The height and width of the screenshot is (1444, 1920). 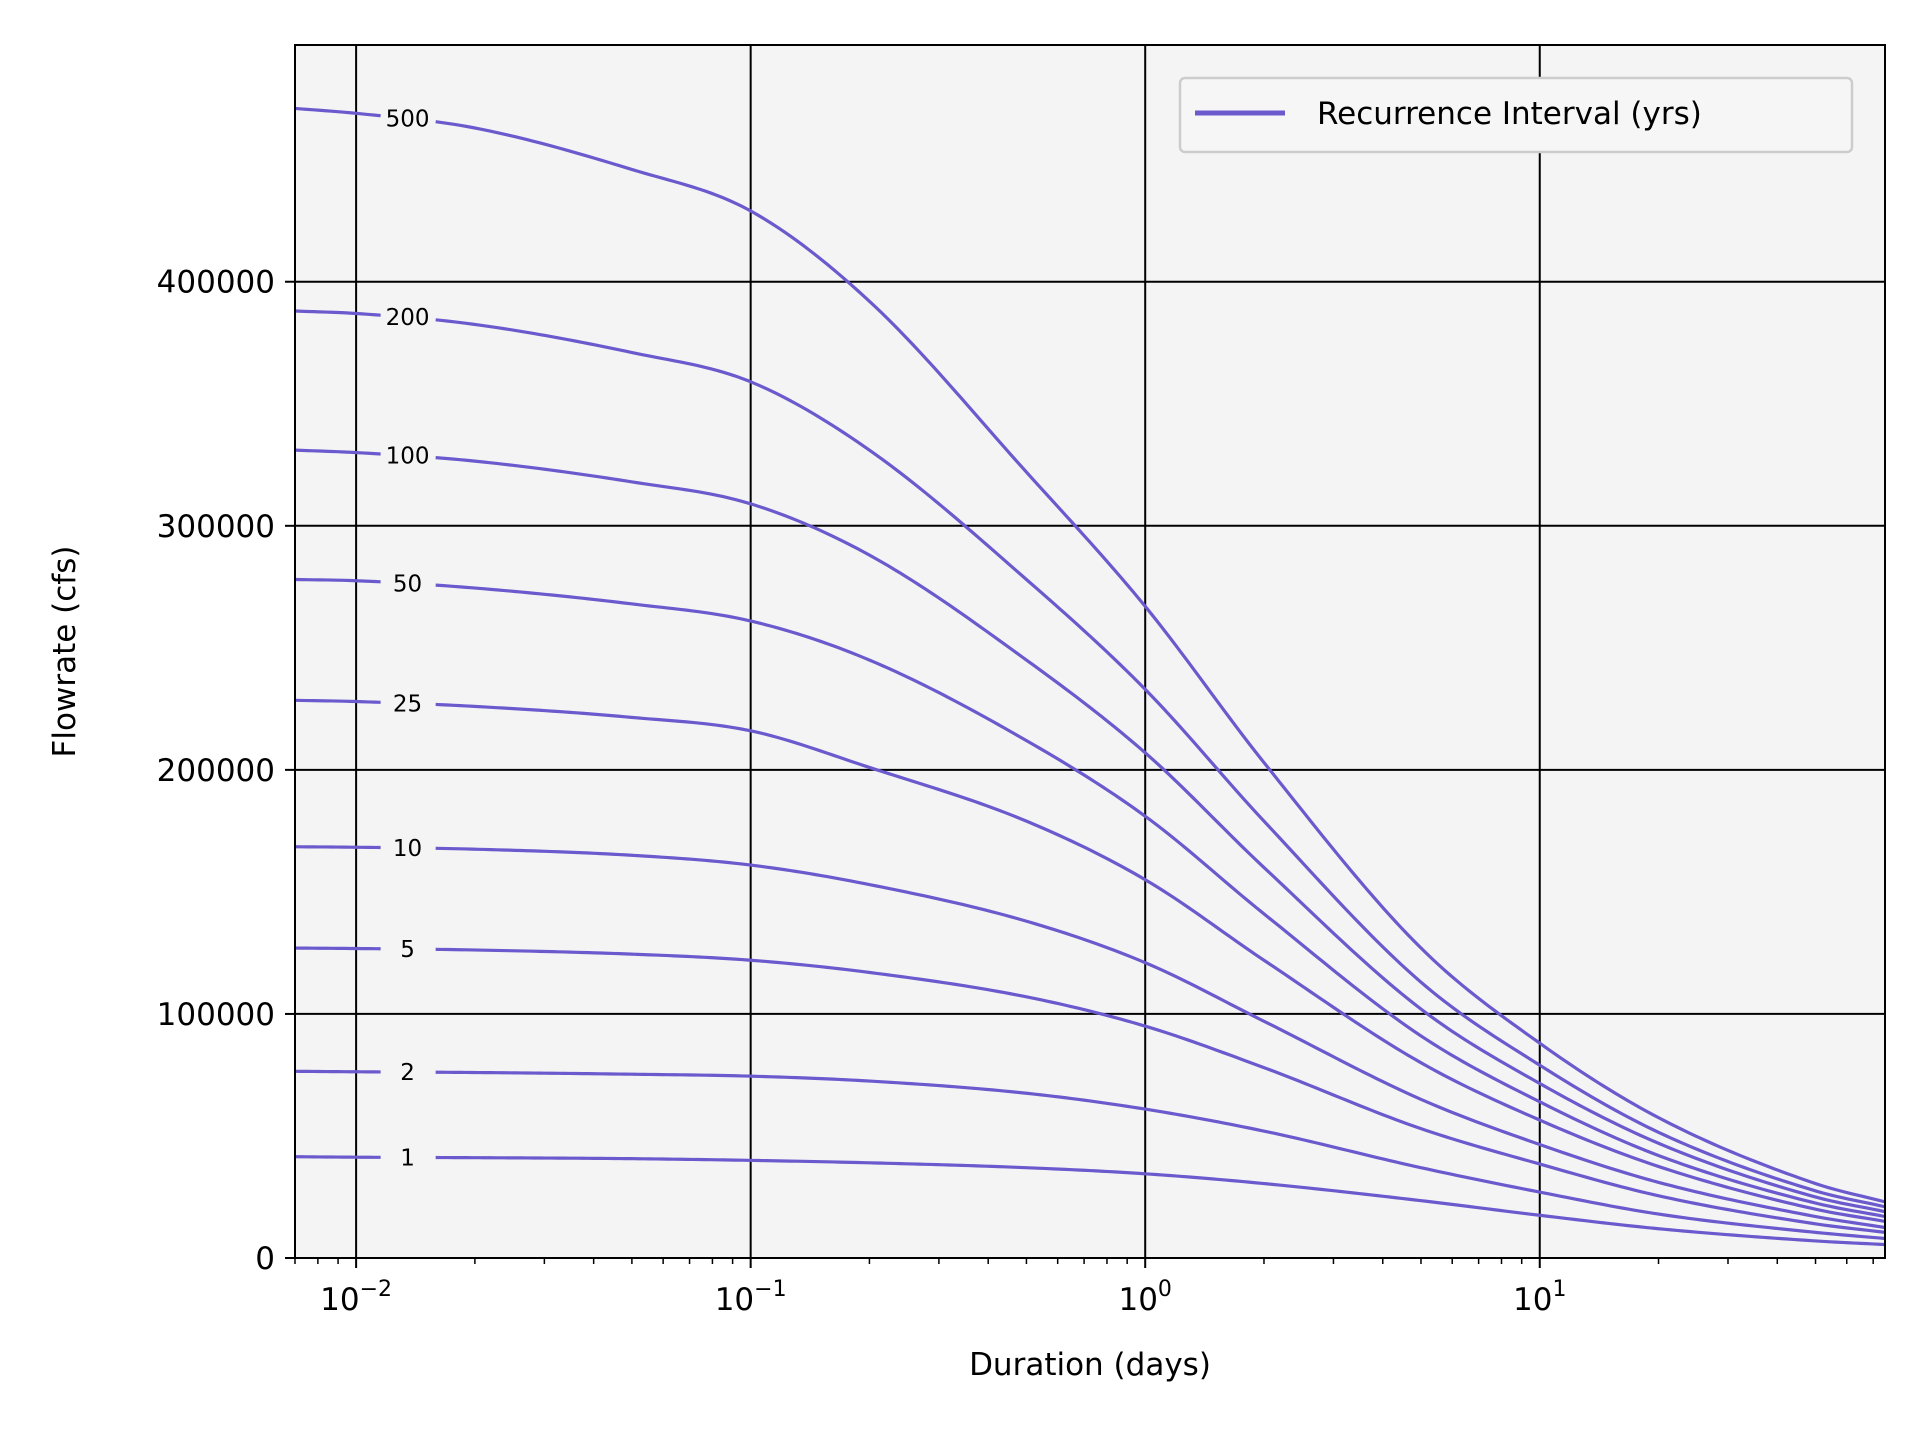 I want to click on series-label-500: 500, so click(x=408, y=119).